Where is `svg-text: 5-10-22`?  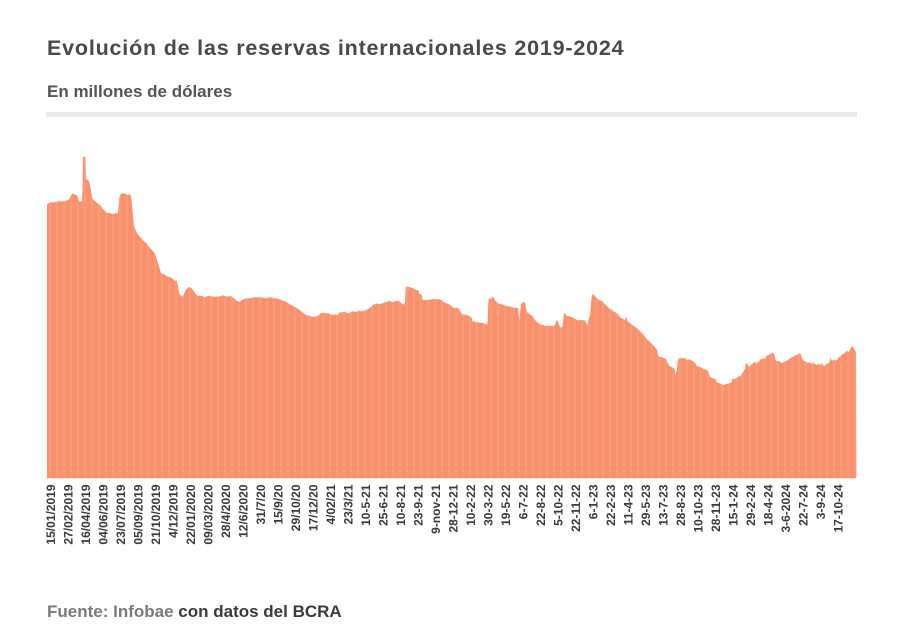 svg-text: 5-10-22 is located at coordinates (559, 505).